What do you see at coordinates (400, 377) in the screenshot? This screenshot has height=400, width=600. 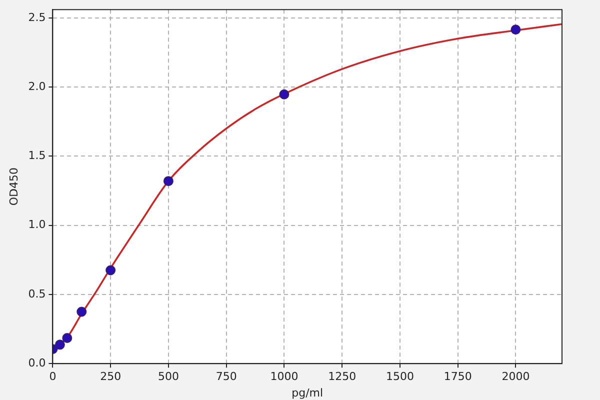 I see `x-tick-label: 1500` at bounding box center [400, 377].